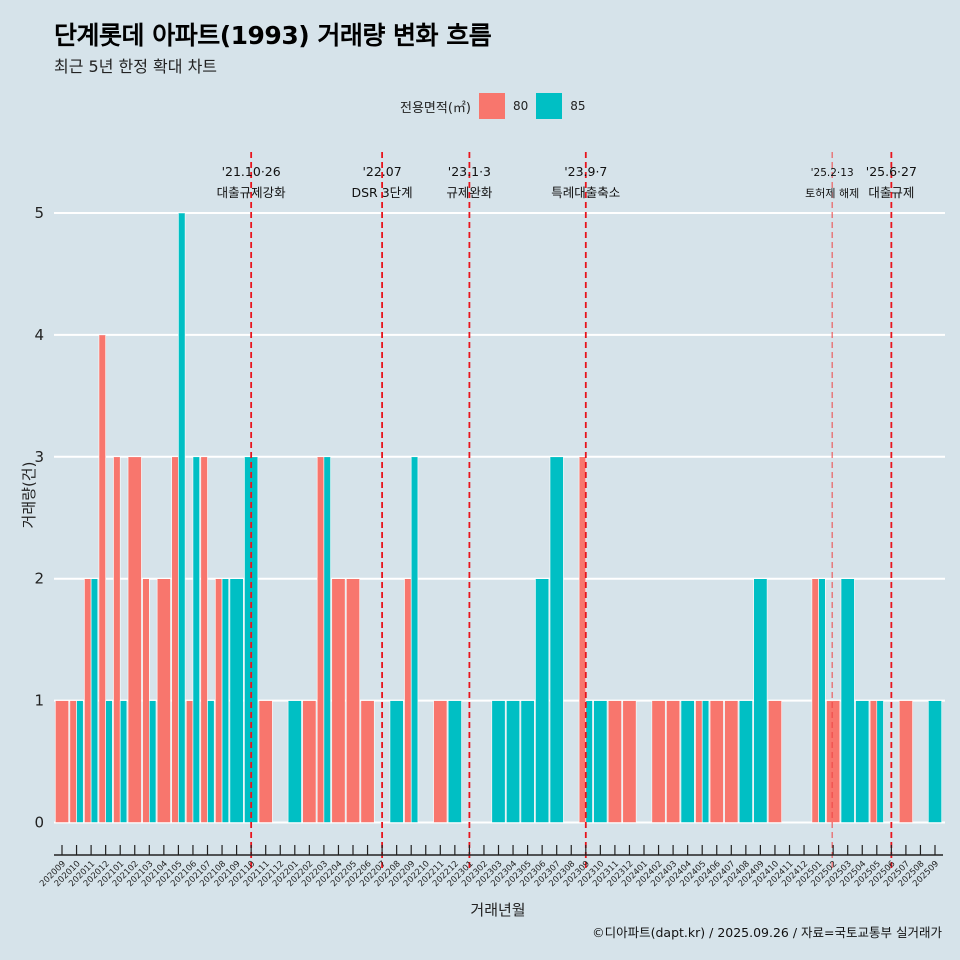  I want to click on legend-label-85: 85, so click(578, 106).